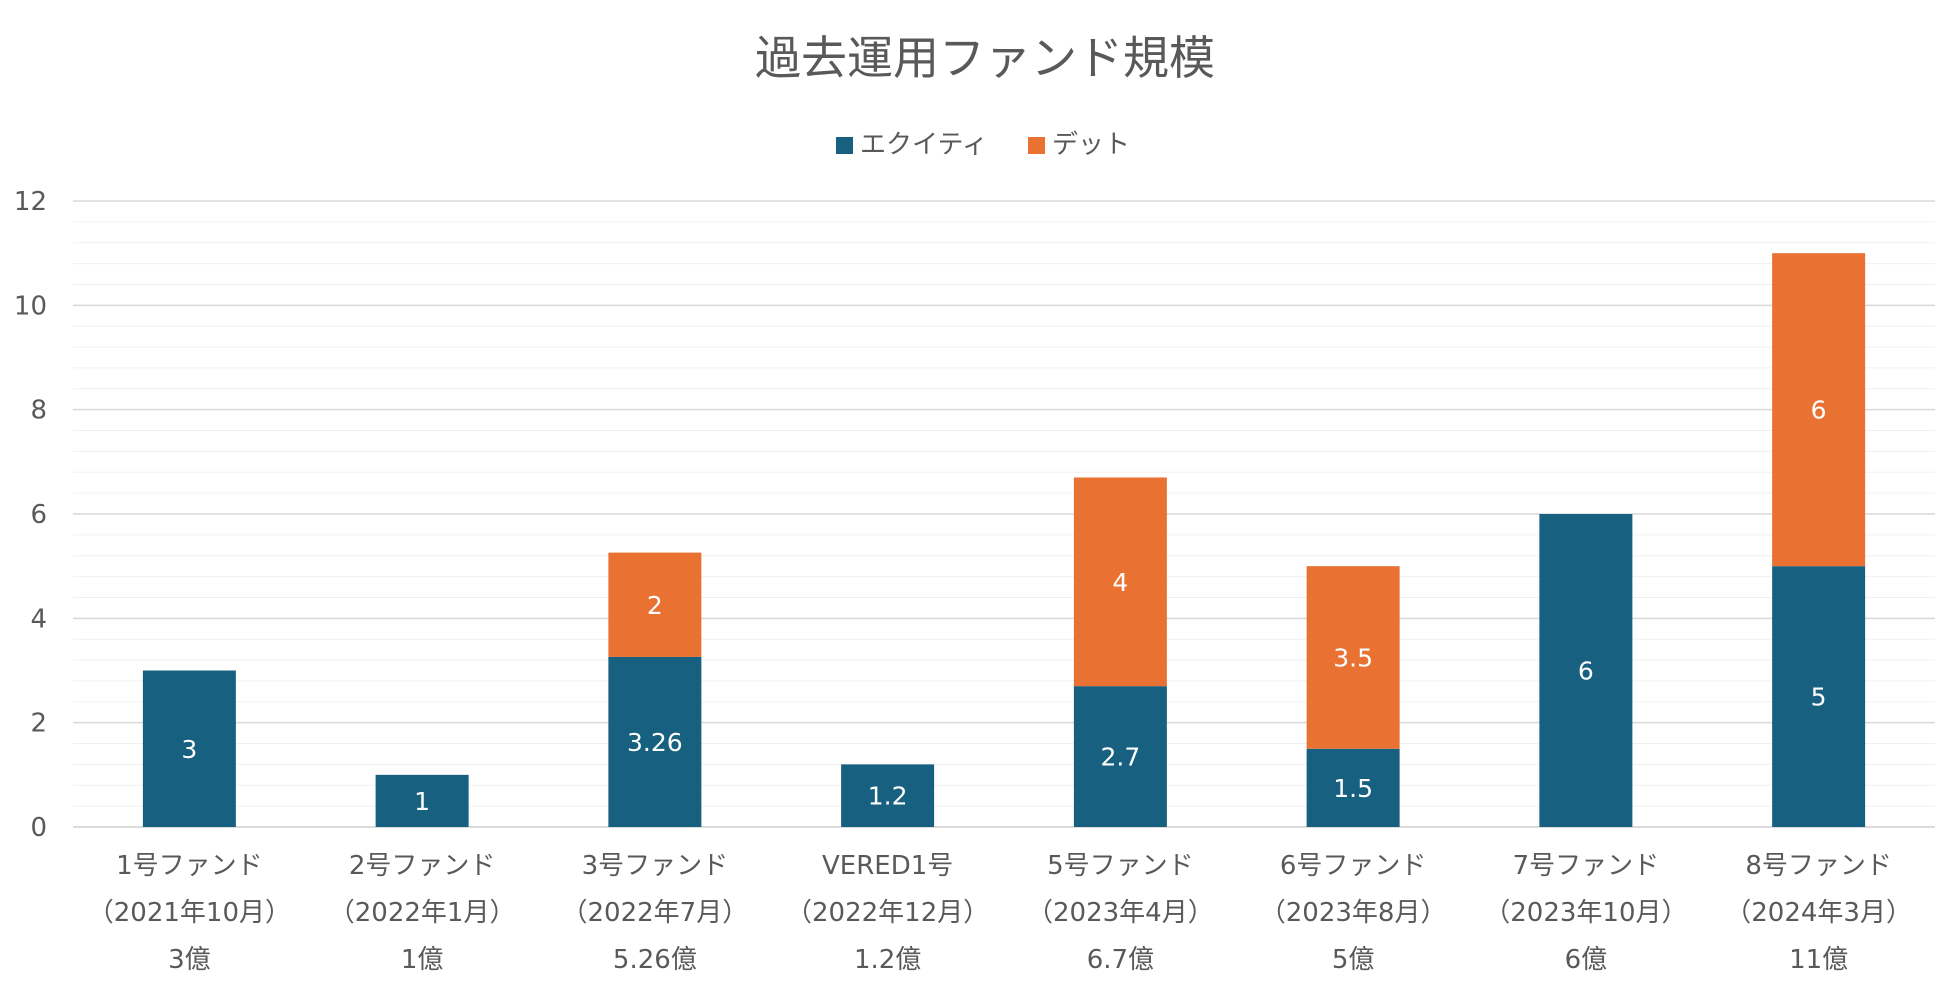 This screenshot has height=1002, width=1950. Describe the element at coordinates (30, 202) in the screenshot. I see `y-tick-label: 12` at that location.